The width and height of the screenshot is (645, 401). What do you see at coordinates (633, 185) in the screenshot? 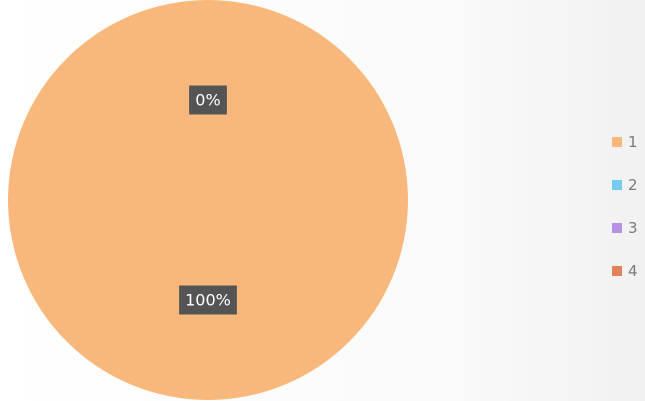
I see `legend-label: 2` at bounding box center [633, 185].